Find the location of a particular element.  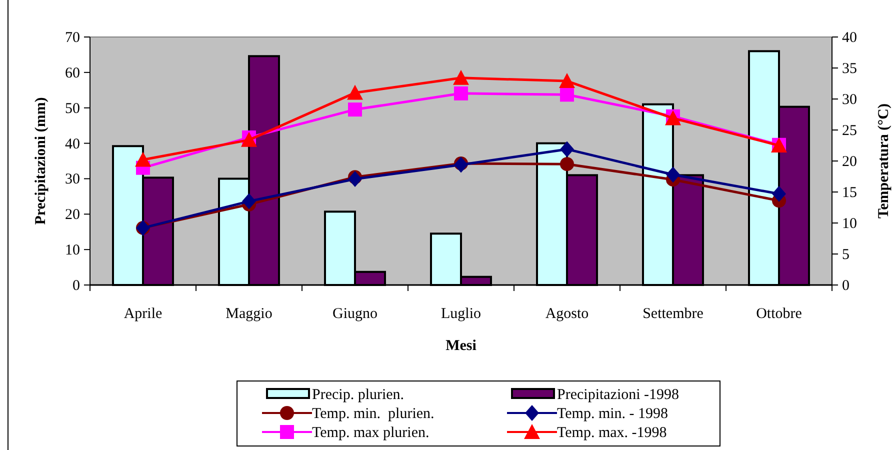

y2-tick-label: 5 is located at coordinates (846, 255).